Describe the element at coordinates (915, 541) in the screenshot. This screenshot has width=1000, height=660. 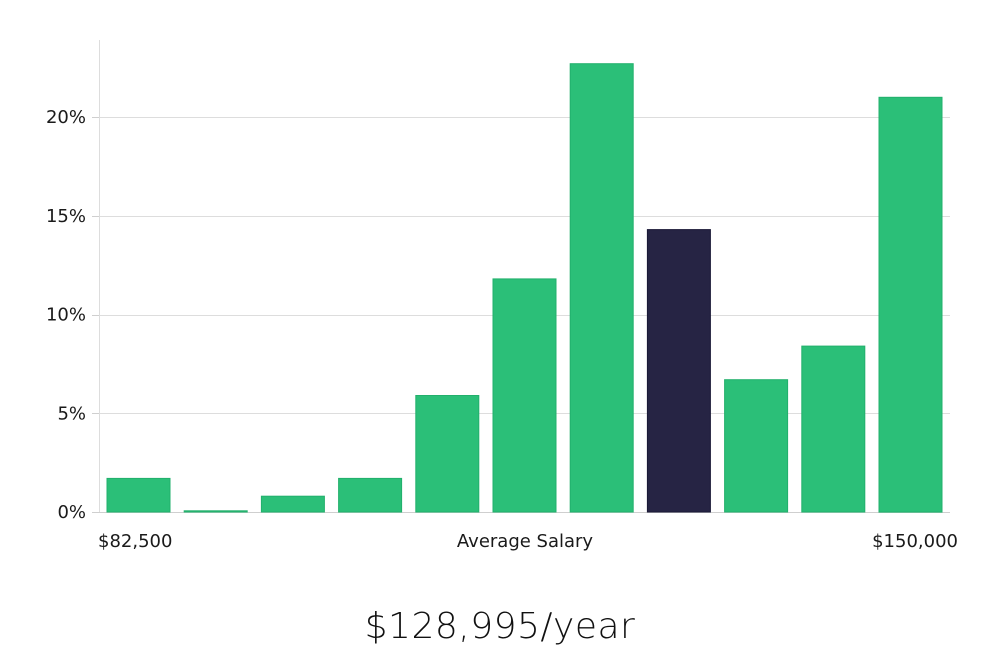
I see `x-max-label: $150,000` at that location.